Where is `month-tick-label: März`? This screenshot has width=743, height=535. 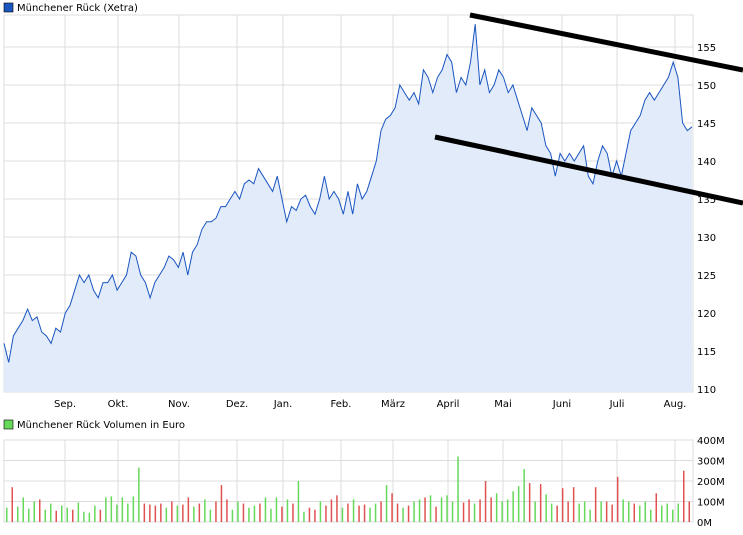 month-tick-label: März is located at coordinates (393, 404).